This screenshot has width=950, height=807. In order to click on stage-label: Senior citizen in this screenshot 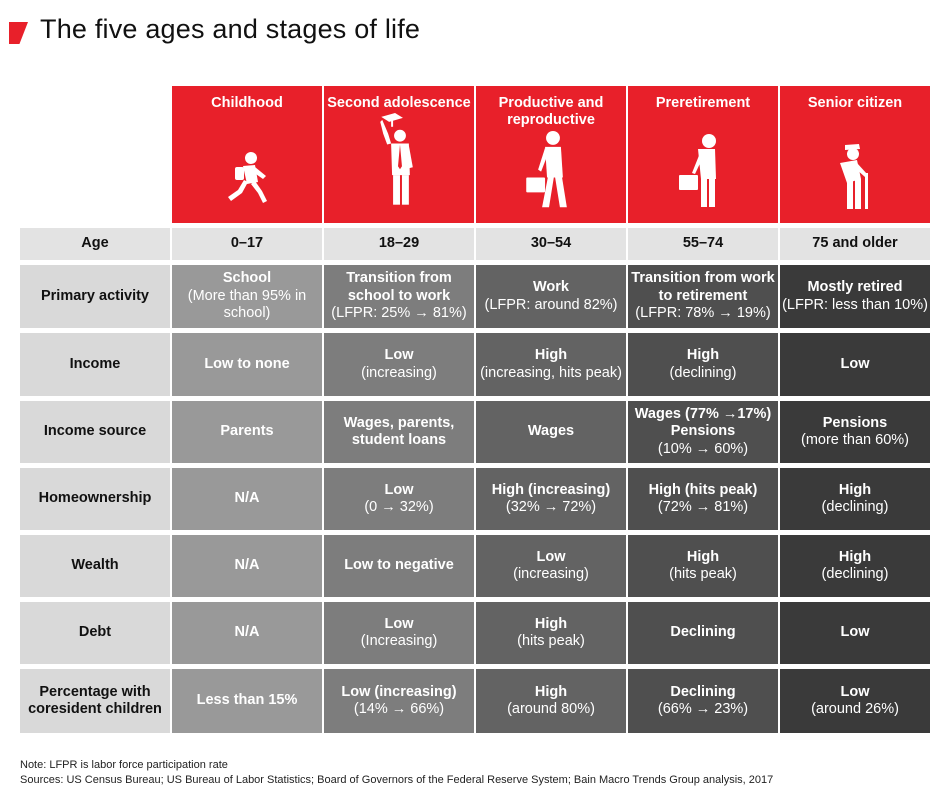, I will do `click(855, 103)`.